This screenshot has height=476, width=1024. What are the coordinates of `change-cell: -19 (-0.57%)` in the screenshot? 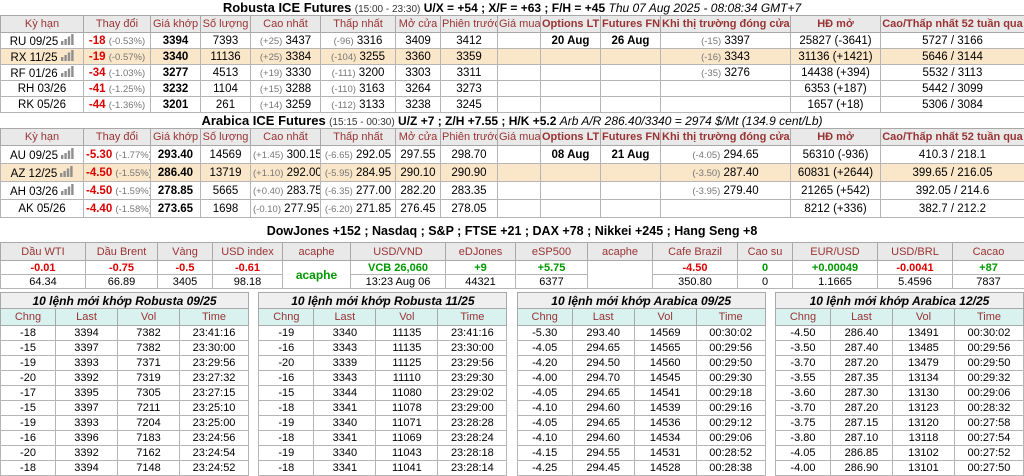 It's located at (117, 57).